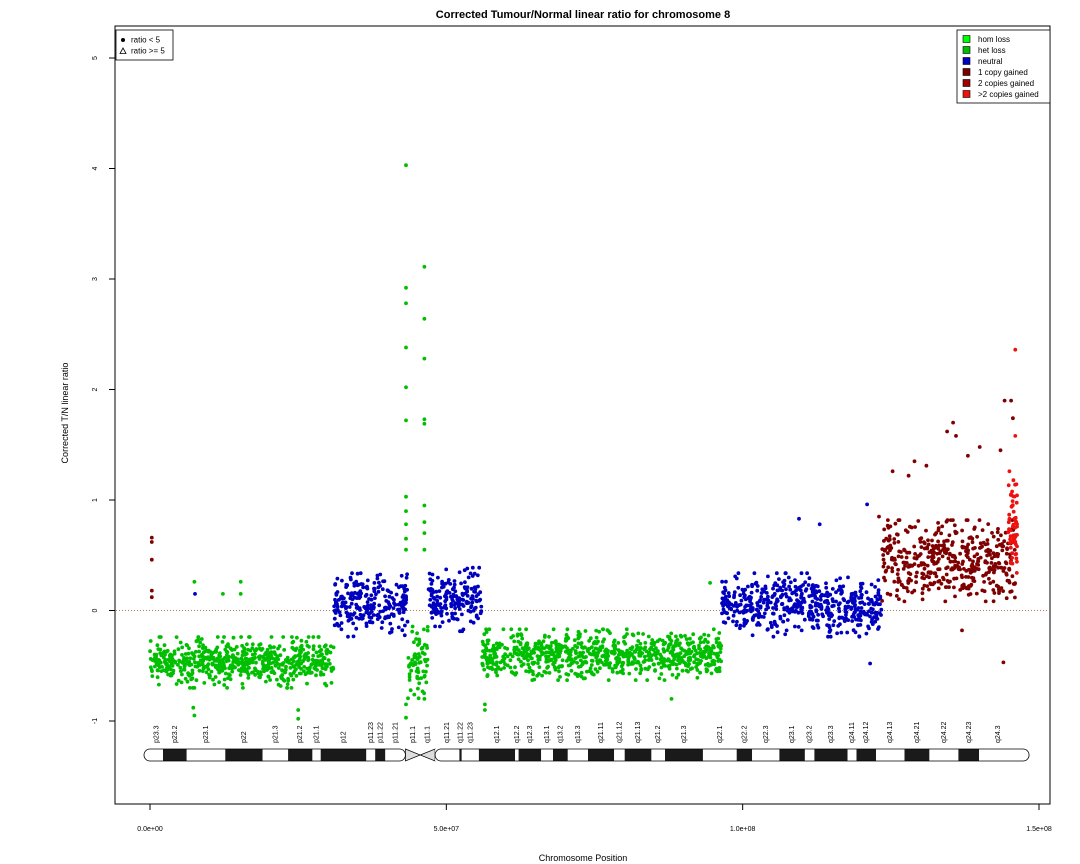 The height and width of the screenshot is (864, 1080). I want to click on ideogram-band-label: p23.1, so click(206, 734).